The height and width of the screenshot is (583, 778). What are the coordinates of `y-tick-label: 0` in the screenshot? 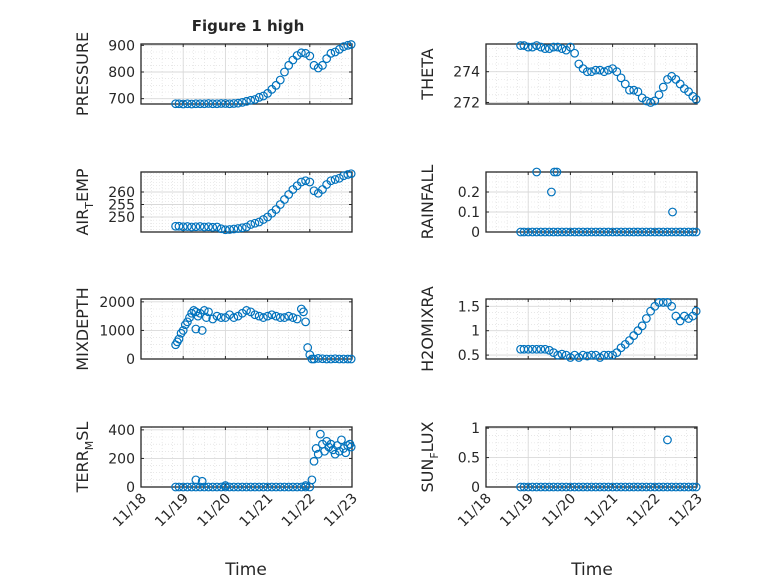 It's located at (130, 360).